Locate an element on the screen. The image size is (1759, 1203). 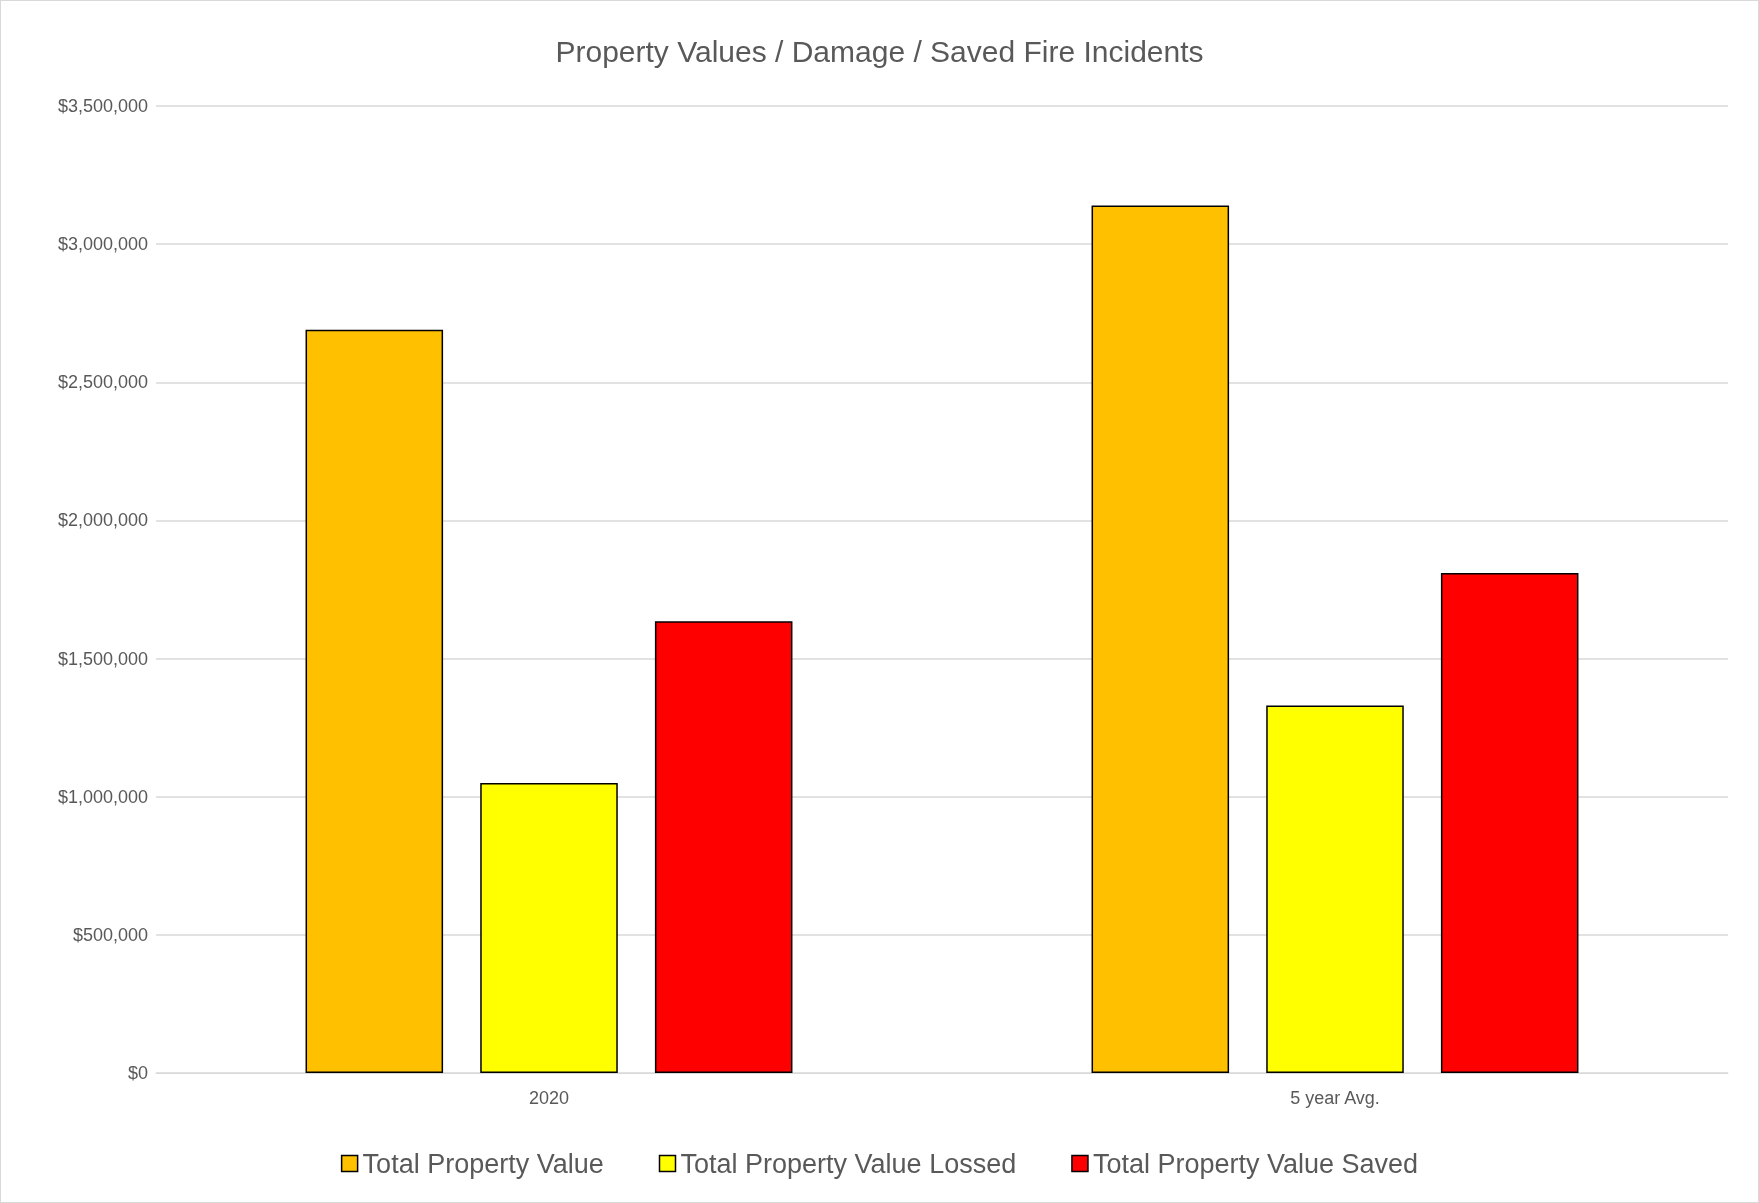
y-tick-label: $3,500,000 is located at coordinates (102, 106).